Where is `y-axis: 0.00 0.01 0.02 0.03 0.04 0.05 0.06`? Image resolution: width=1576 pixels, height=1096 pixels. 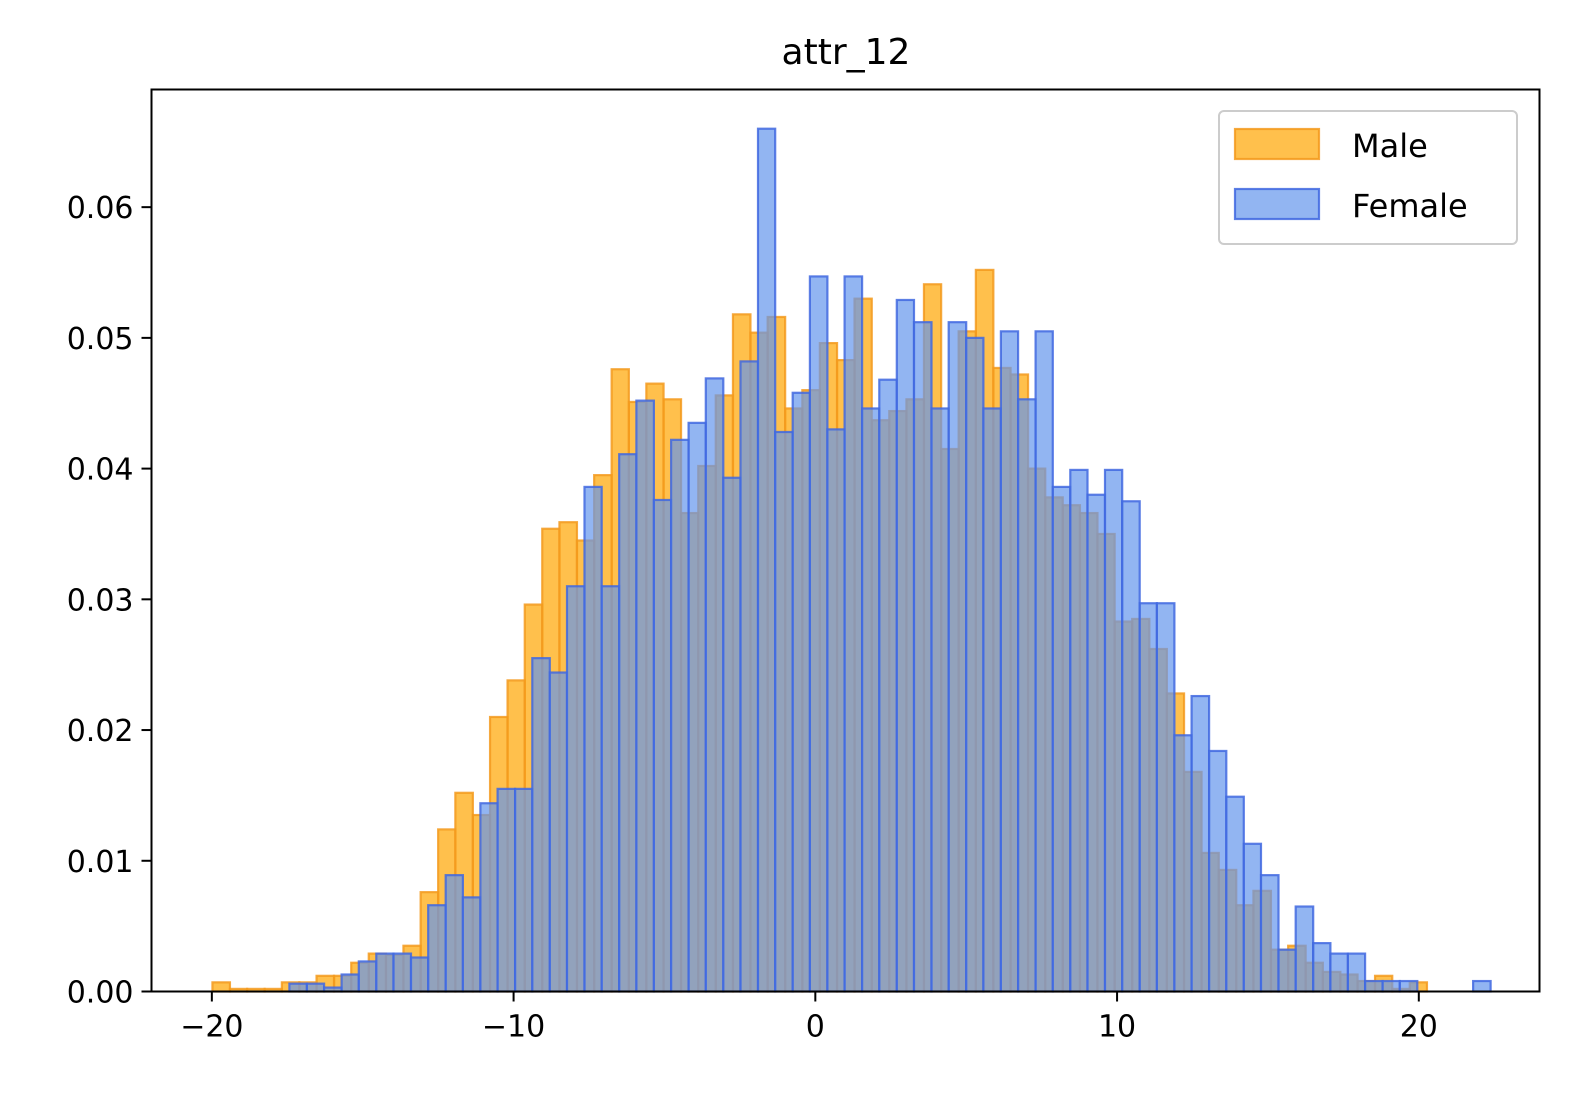 y-axis: 0.00 0.01 0.02 0.03 0.04 0.05 0.06 is located at coordinates (109, 601).